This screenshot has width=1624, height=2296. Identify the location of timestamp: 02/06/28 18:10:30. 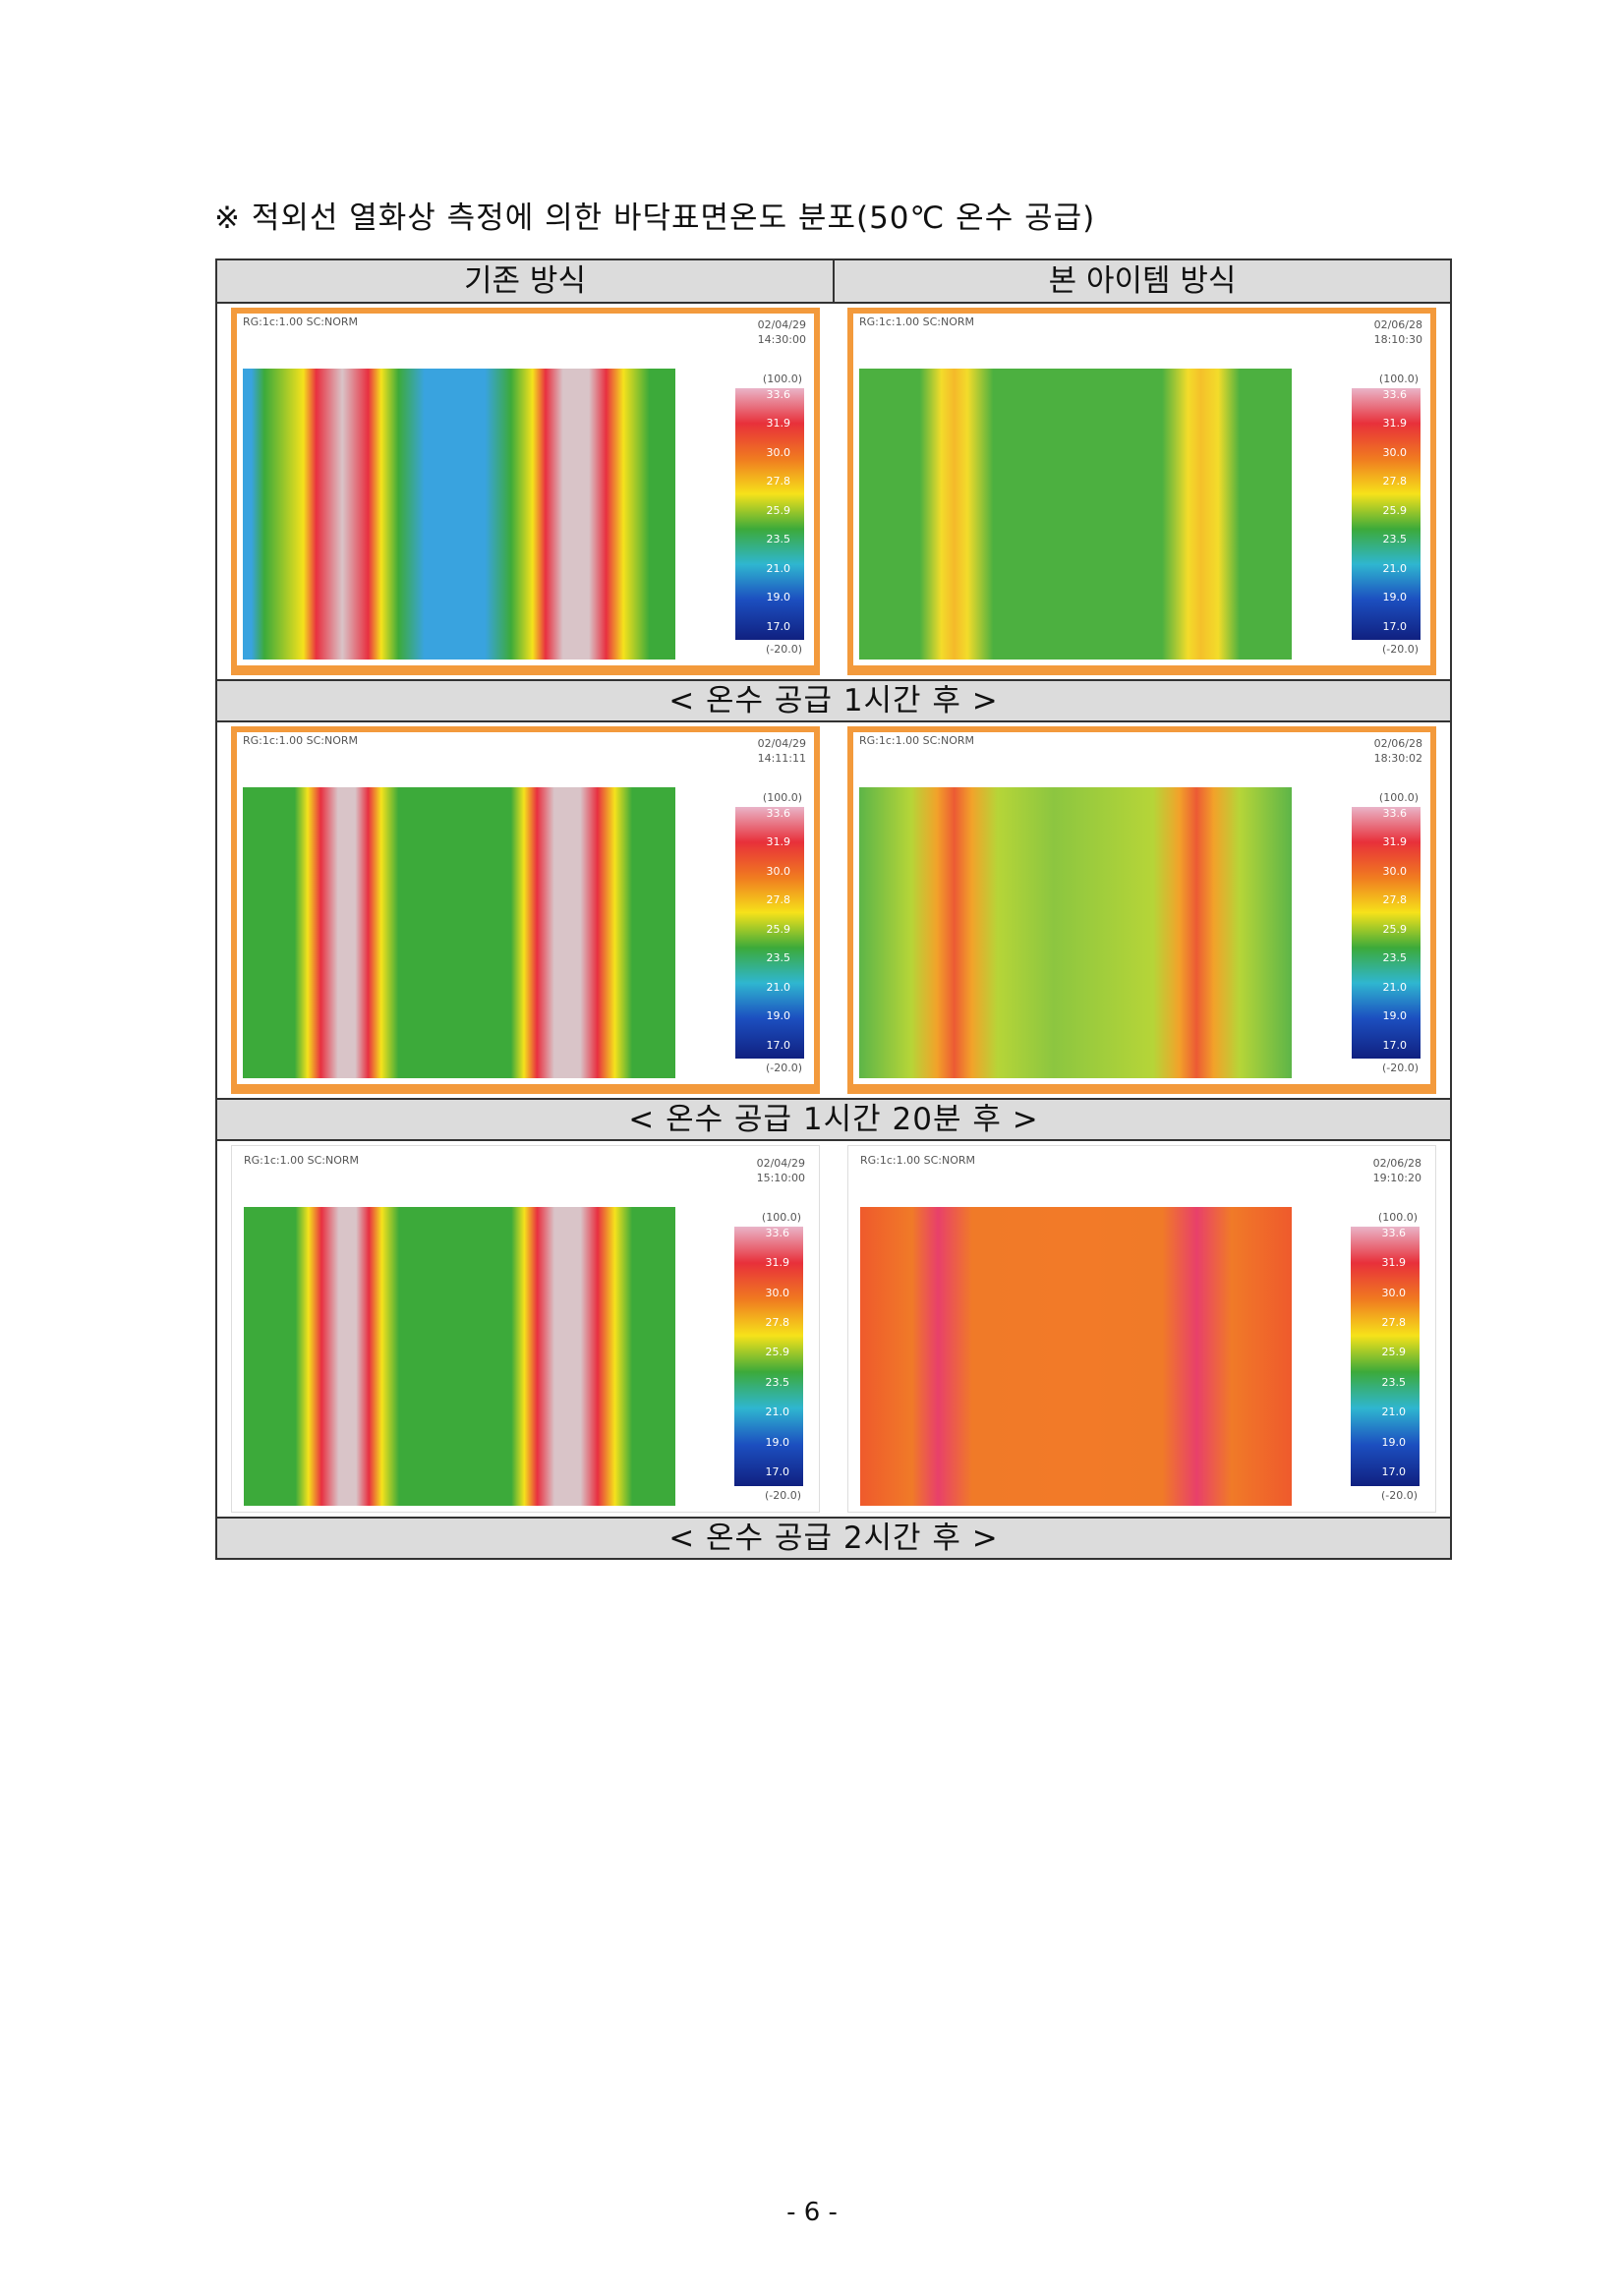
(1398, 332).